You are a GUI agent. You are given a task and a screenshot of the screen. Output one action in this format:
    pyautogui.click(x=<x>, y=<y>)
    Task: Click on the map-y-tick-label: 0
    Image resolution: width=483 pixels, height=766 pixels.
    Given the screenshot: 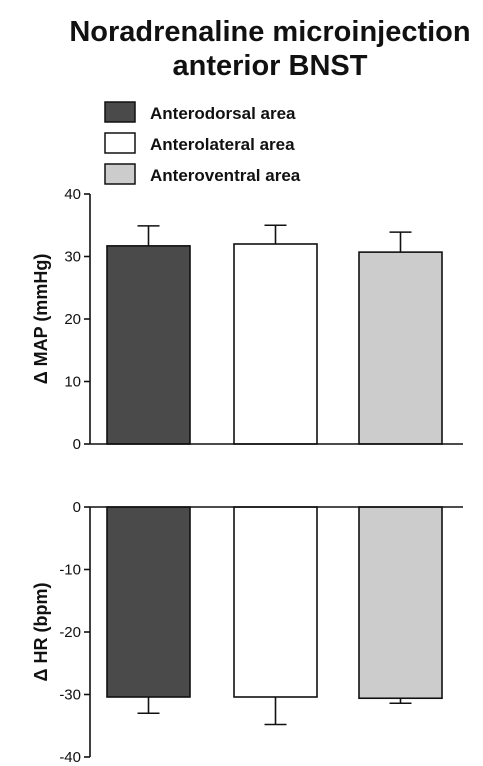 What is the action you would take?
    pyautogui.click(x=77, y=444)
    